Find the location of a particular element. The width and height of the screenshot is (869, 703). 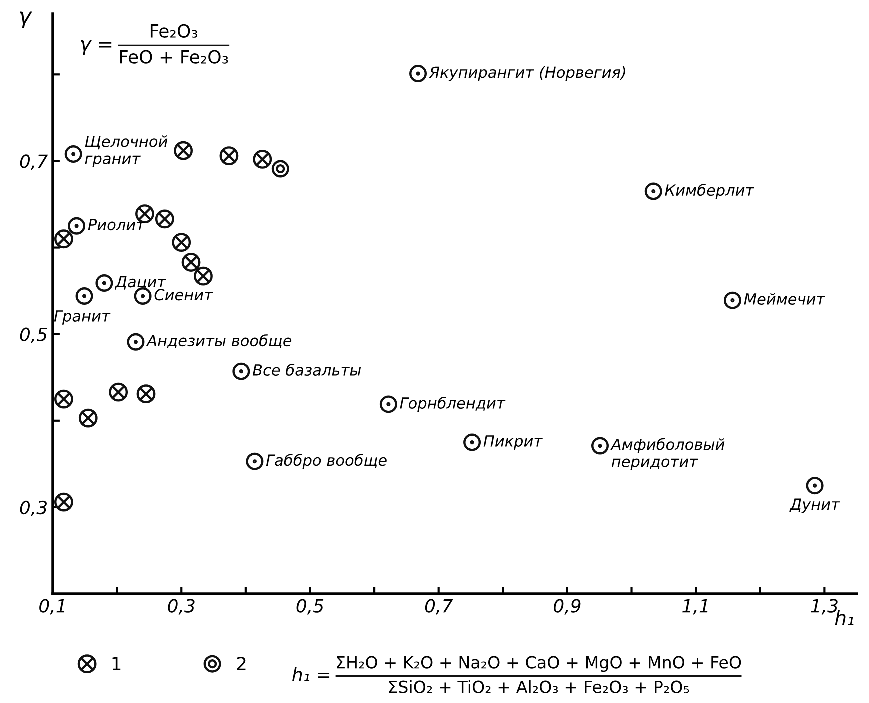

annotation: Риолит is located at coordinates (117, 225).